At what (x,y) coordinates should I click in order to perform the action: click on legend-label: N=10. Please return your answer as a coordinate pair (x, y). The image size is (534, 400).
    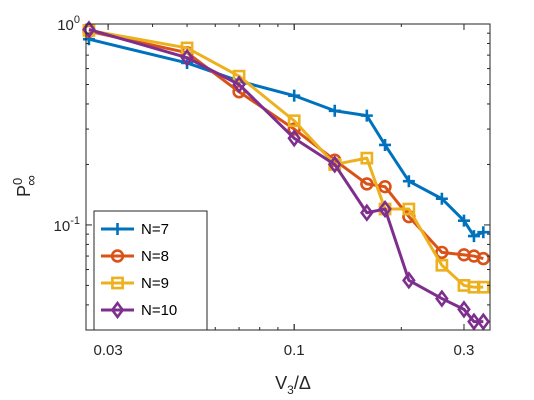
    Looking at the image, I should click on (159, 310).